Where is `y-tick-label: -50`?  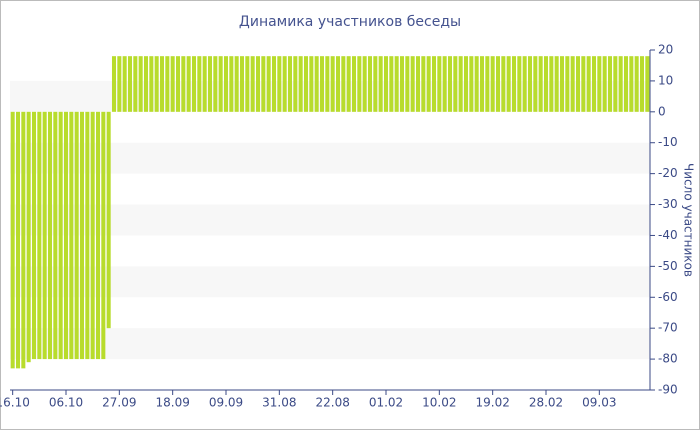 y-tick-label: -50 is located at coordinates (668, 266).